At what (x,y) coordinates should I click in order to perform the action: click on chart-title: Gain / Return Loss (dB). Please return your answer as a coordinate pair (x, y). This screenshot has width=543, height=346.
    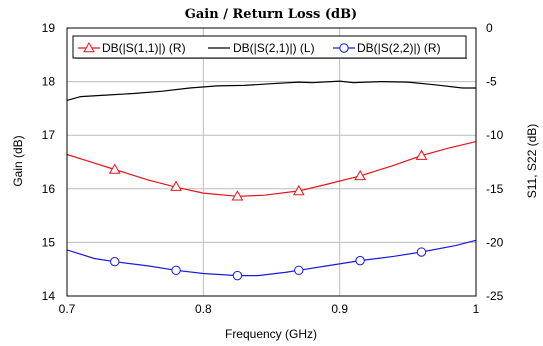
    Looking at the image, I should click on (271, 14).